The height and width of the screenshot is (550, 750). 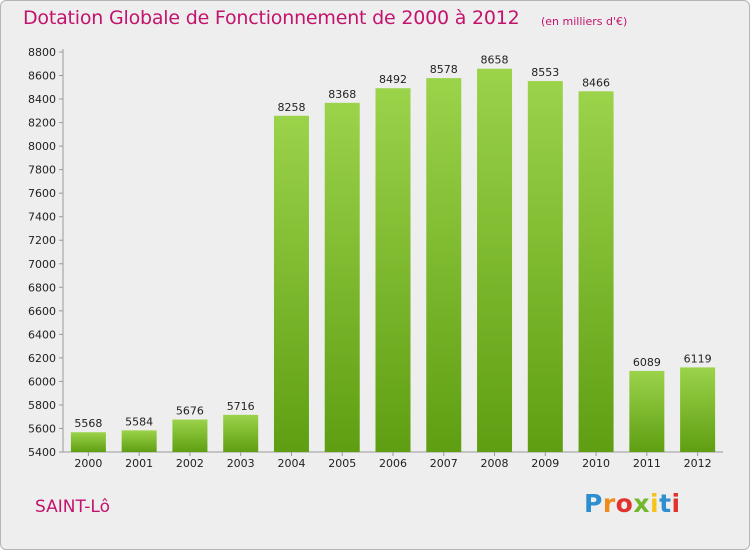 What do you see at coordinates (190, 411) in the screenshot?
I see `value-label-2002: 5676` at bounding box center [190, 411].